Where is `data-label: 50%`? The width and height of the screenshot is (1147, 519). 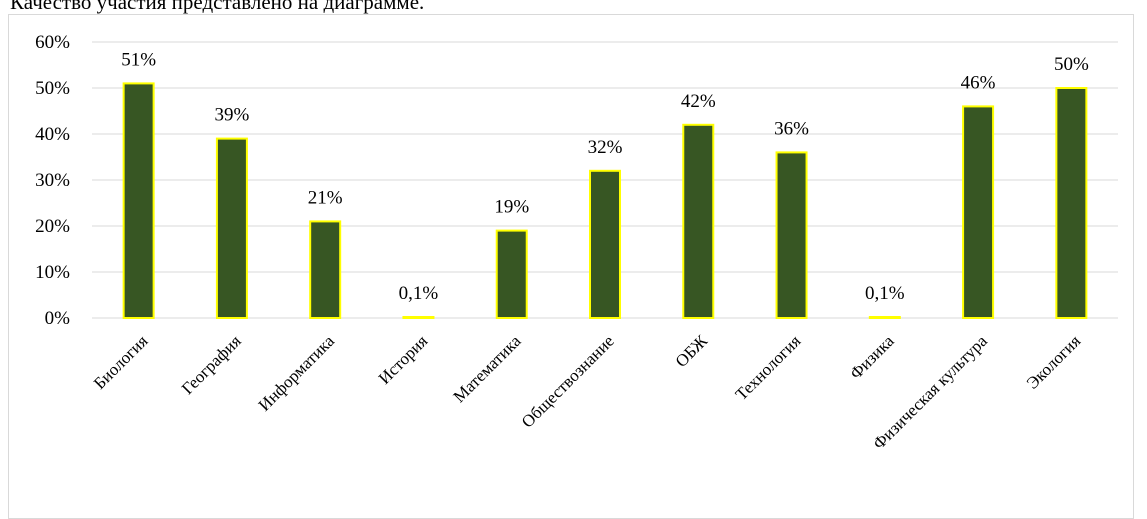 data-label: 50% is located at coordinates (1071, 64).